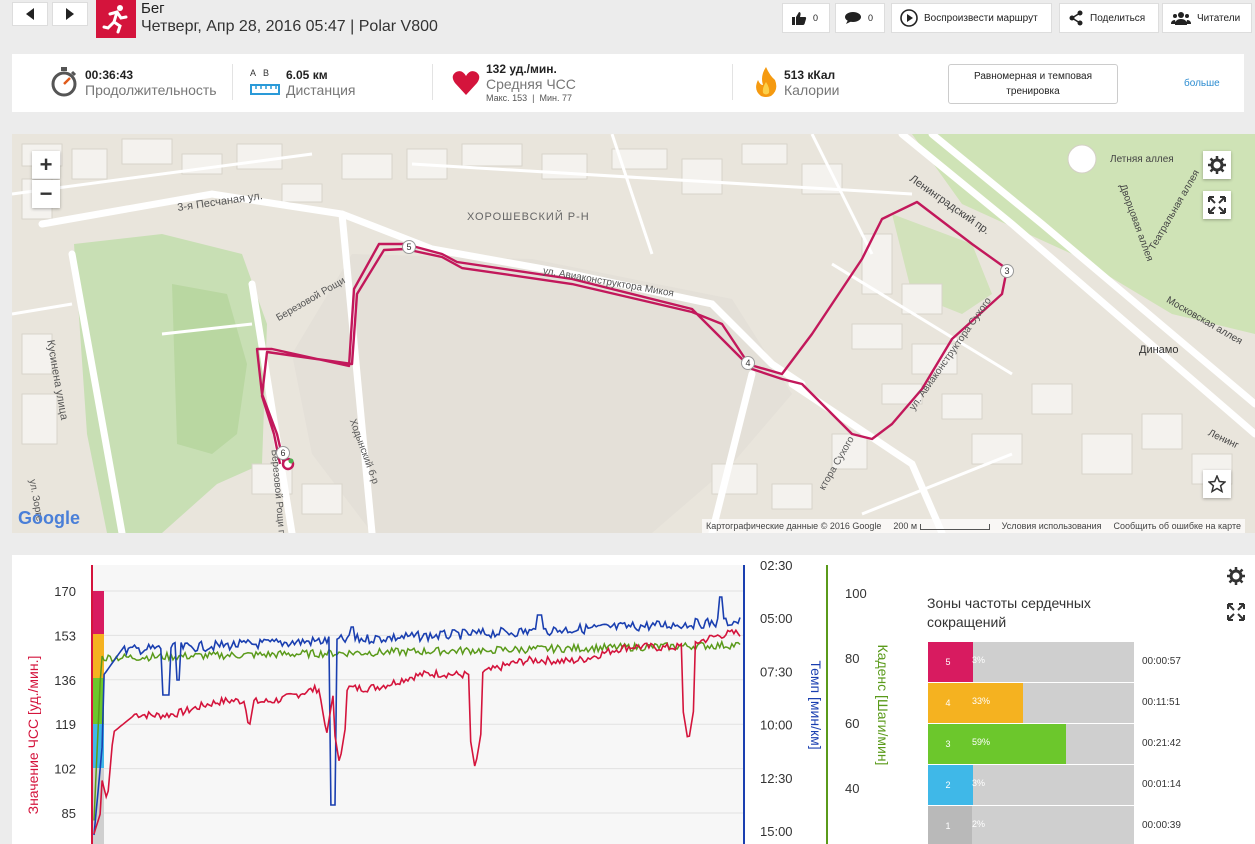 The width and height of the screenshot is (1255, 844). What do you see at coordinates (49, 518) in the screenshot?
I see `google-logo-text: Google` at bounding box center [49, 518].